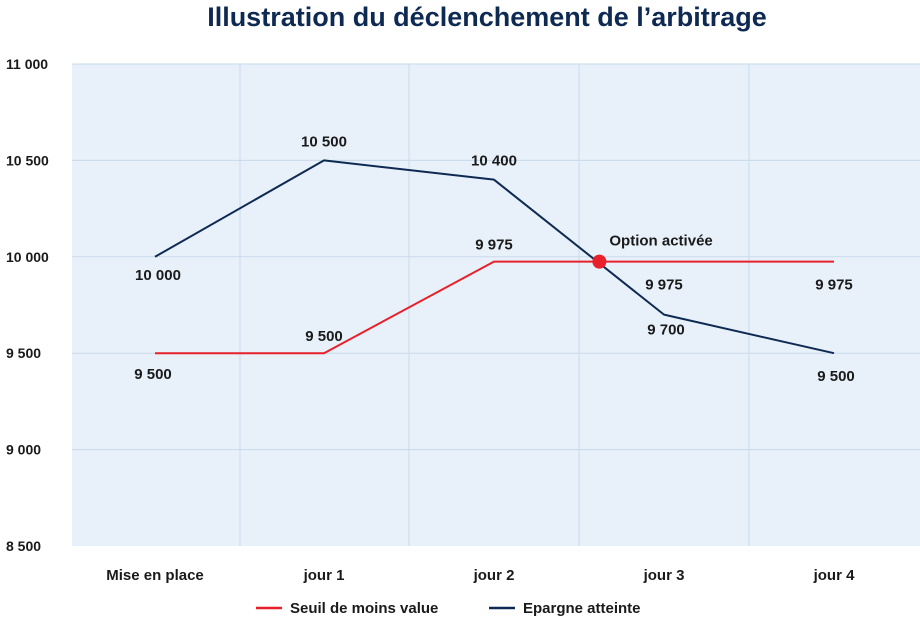  Describe the element at coordinates (158, 275) in the screenshot. I see `data-label: 10 000` at that location.